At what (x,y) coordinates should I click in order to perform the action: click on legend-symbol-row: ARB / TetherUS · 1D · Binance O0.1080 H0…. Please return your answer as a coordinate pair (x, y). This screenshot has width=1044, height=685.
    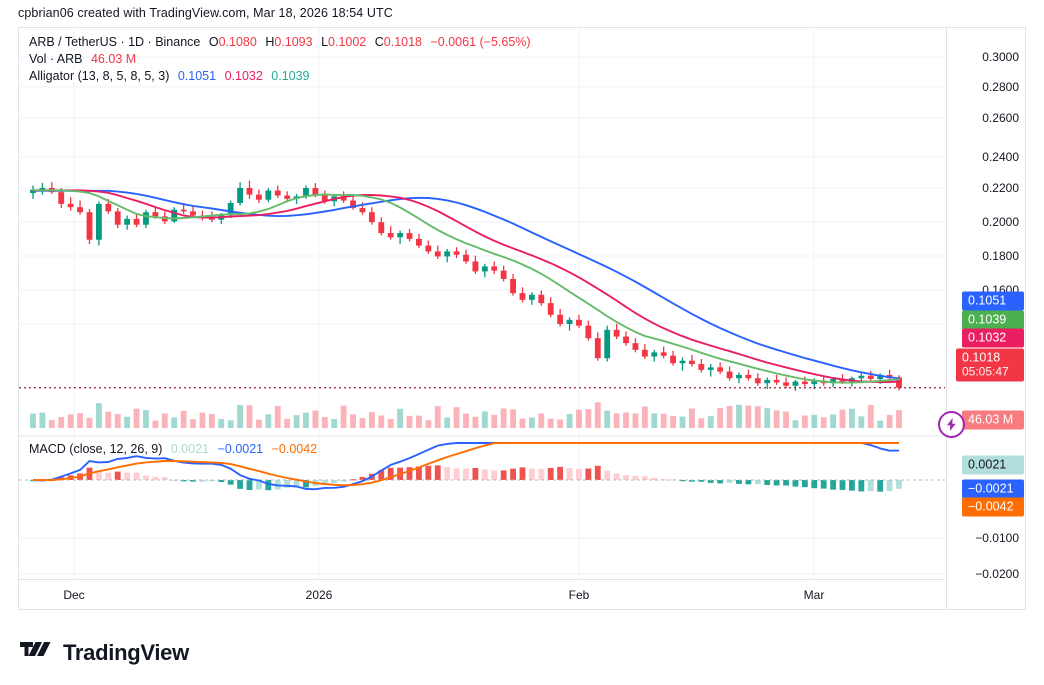
    Looking at the image, I should click on (280, 42).